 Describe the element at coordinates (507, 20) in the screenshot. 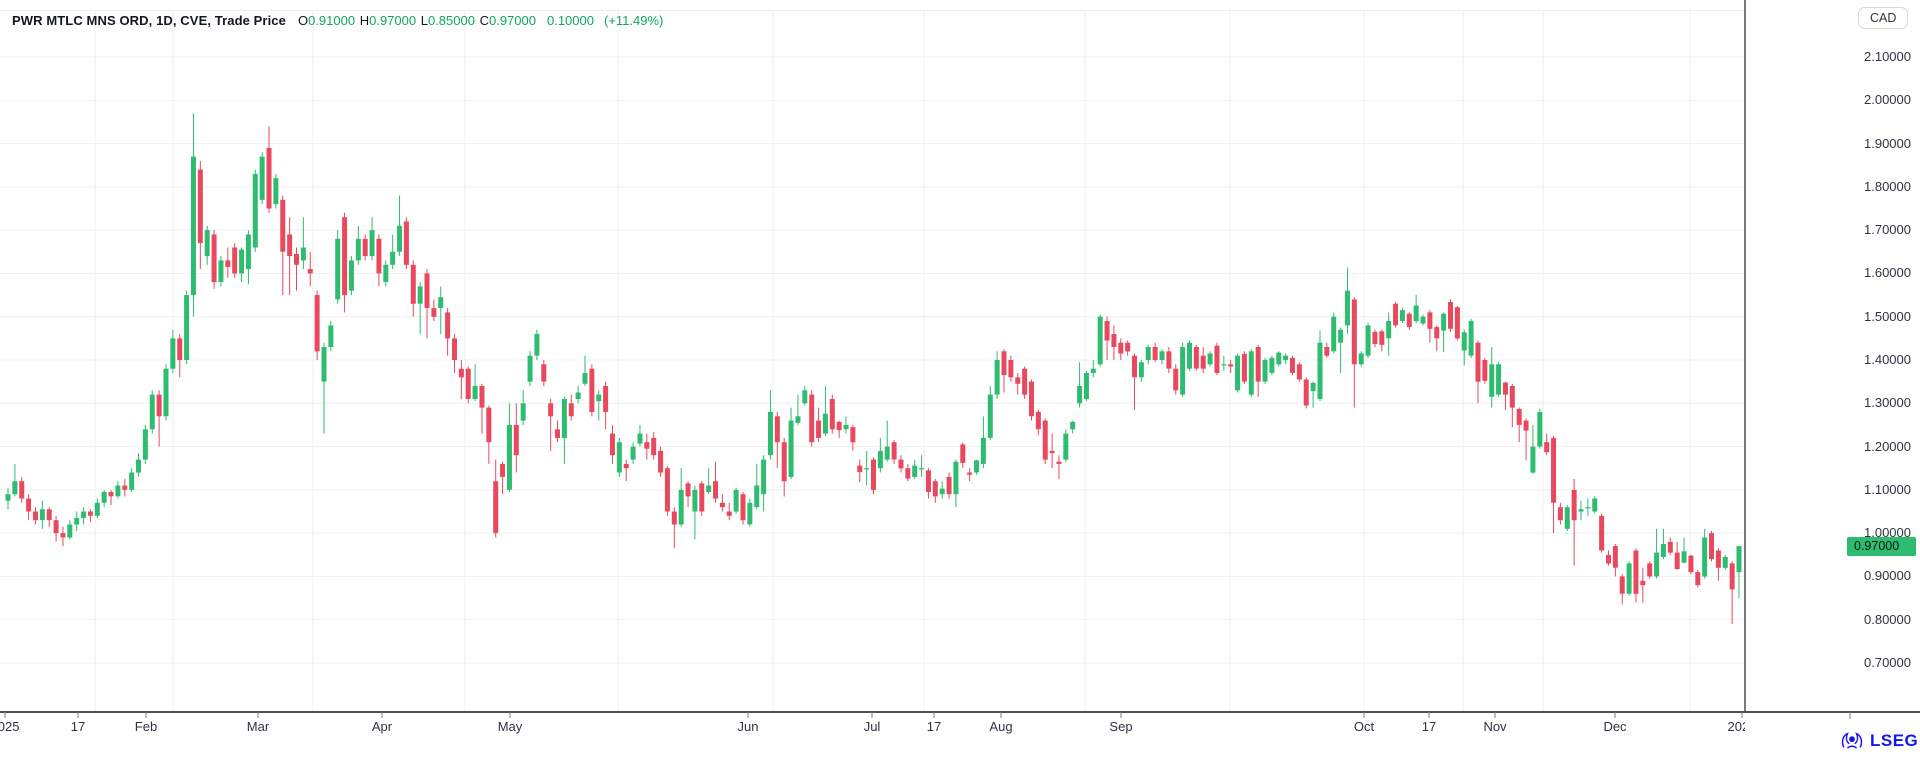

I see `ohlc-pair: C0.97000` at that location.